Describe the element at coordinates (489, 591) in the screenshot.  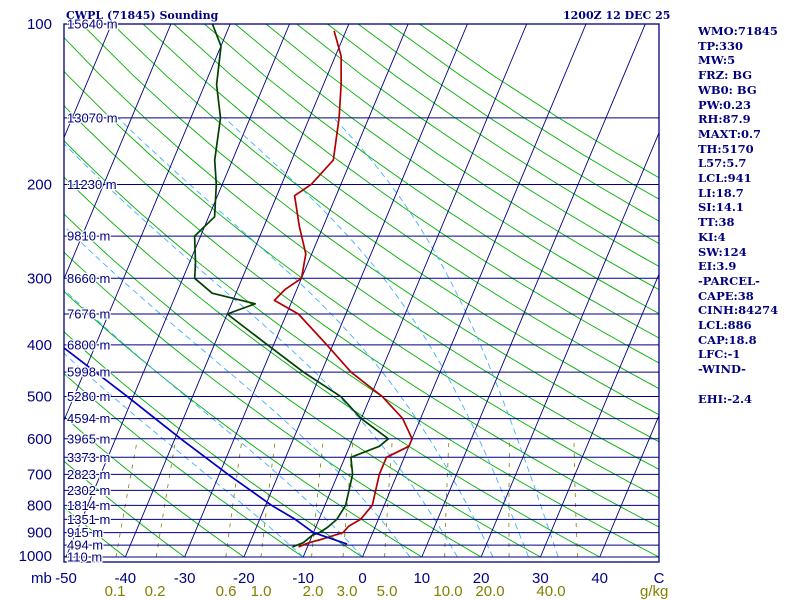
I see `mixing-ratio-tick-label: 20.0` at that location.